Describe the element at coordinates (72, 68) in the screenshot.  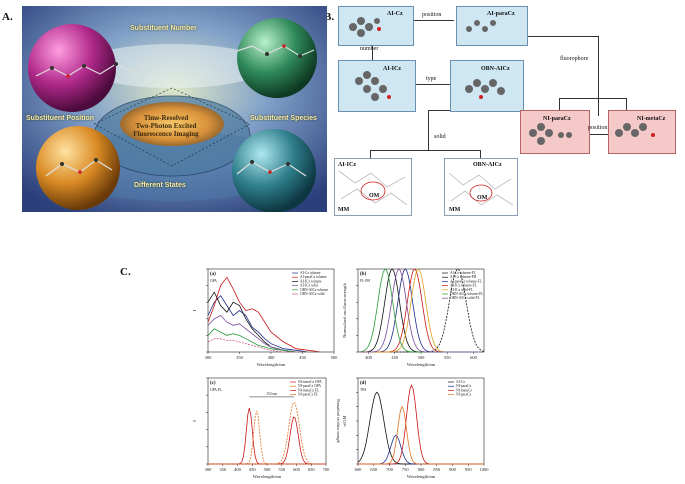
I see `magenta-sphere` at that location.